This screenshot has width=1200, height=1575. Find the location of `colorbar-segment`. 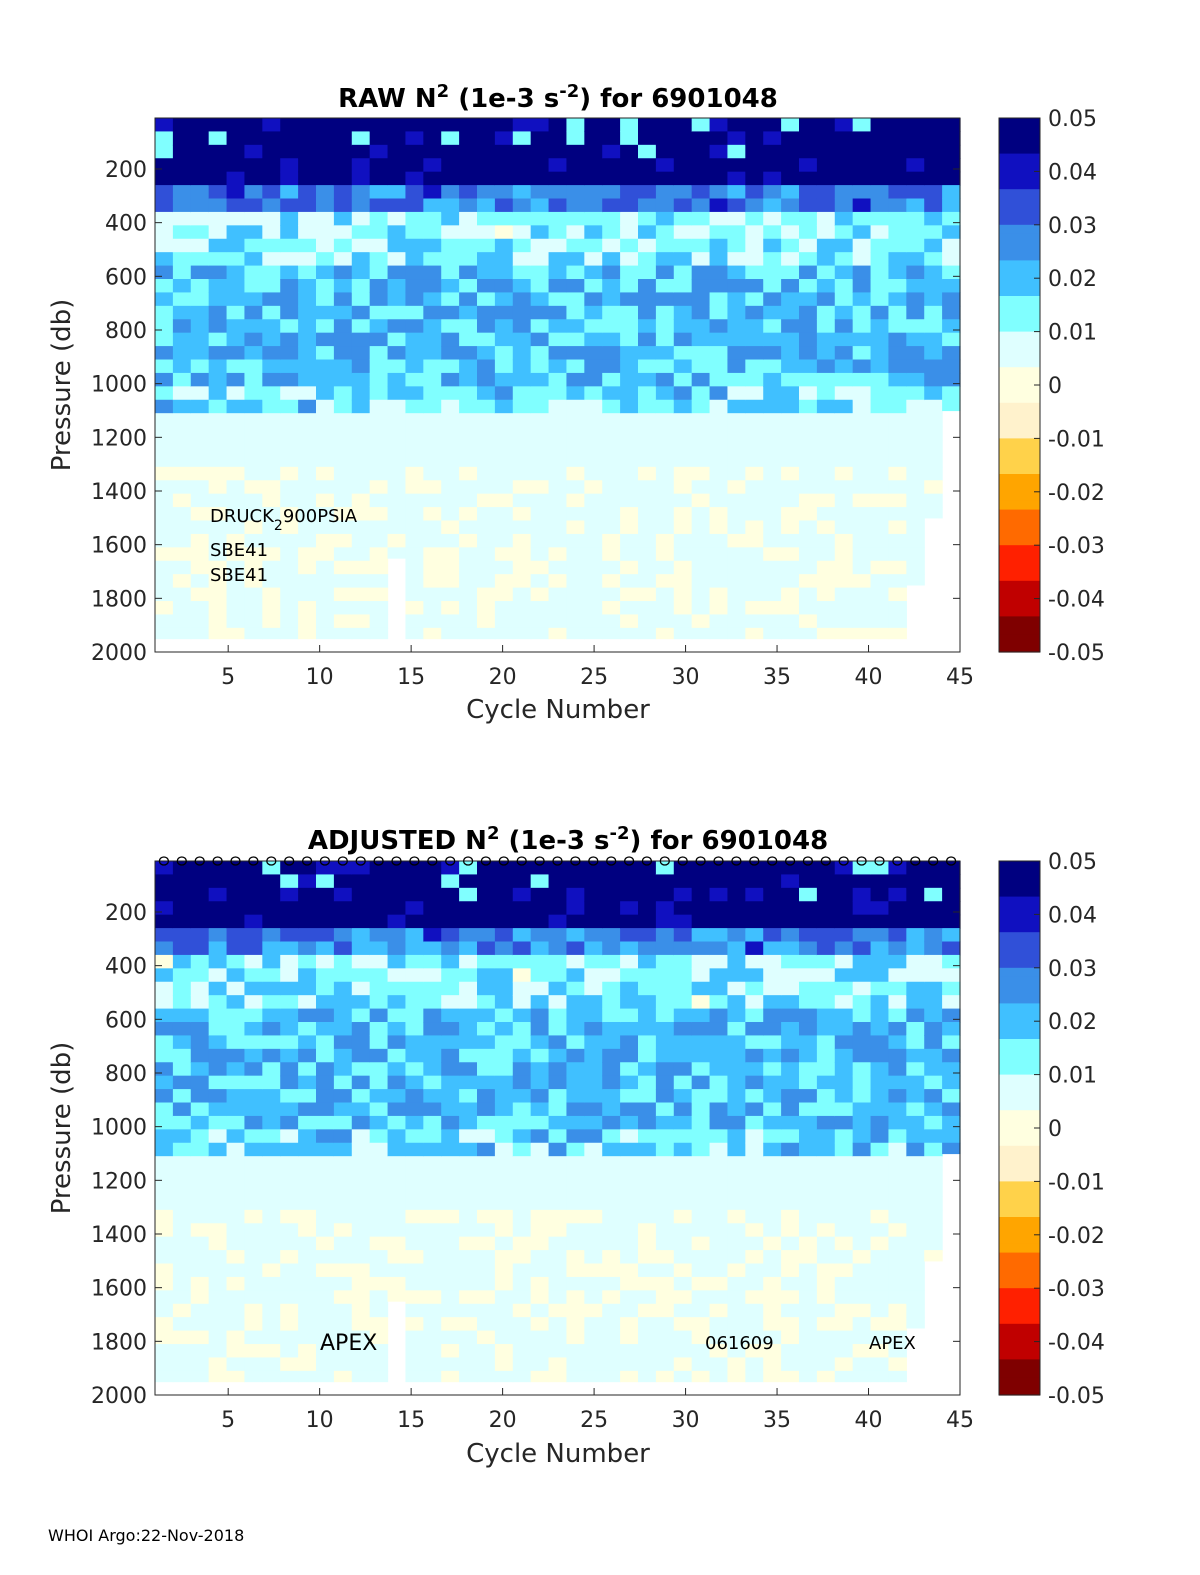

colorbar-segment is located at coordinates (1019, 1204).